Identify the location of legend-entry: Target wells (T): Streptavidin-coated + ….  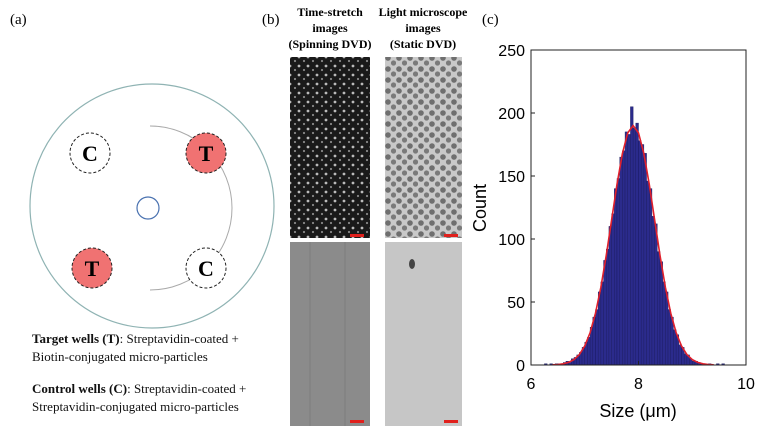
(152, 348).